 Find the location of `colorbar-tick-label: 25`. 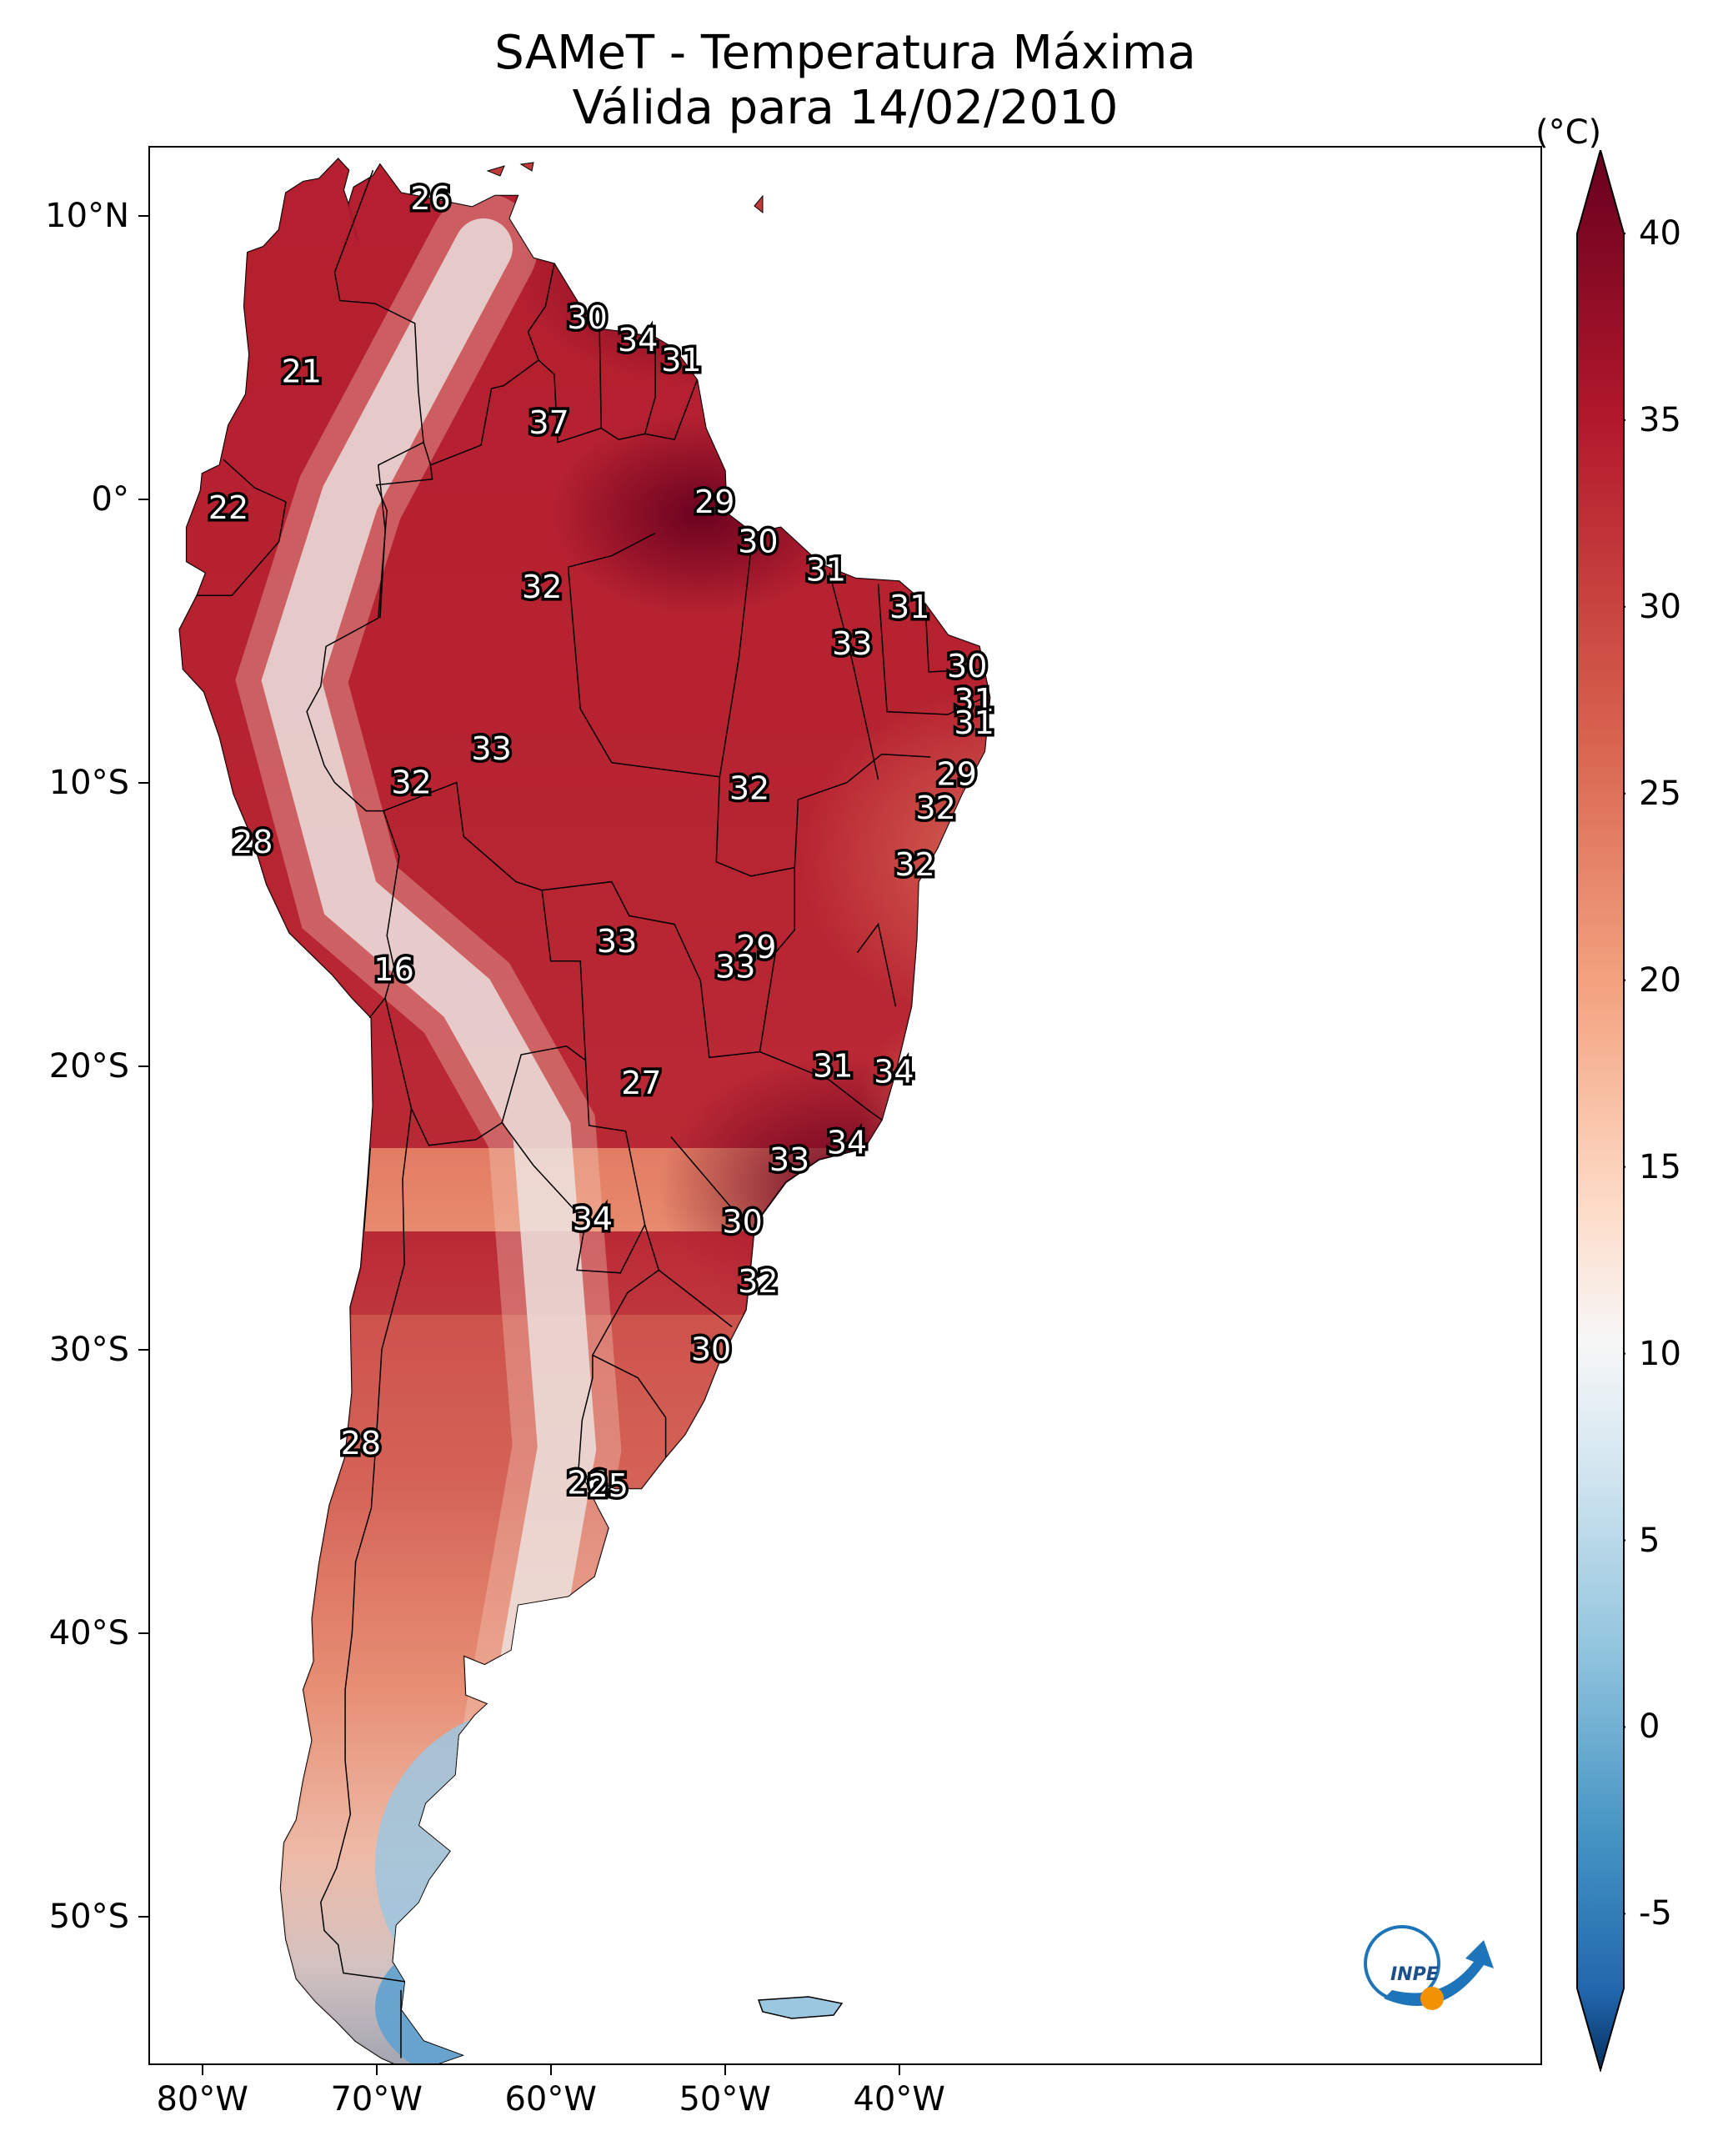

colorbar-tick-label: 25 is located at coordinates (1660, 793).